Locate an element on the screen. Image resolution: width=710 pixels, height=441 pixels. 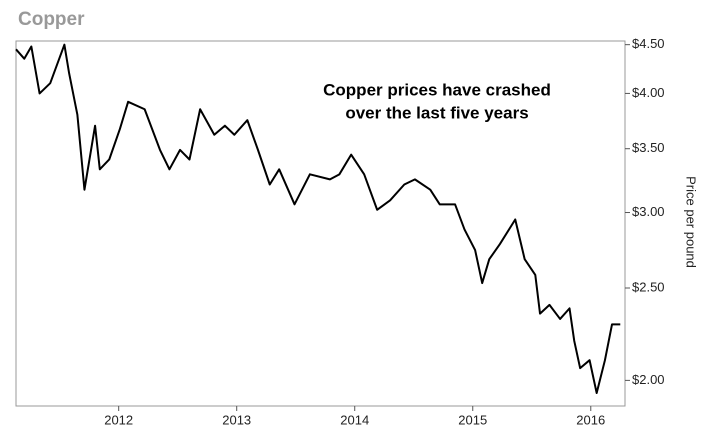
chart-title: Copper is located at coordinates (51, 19).